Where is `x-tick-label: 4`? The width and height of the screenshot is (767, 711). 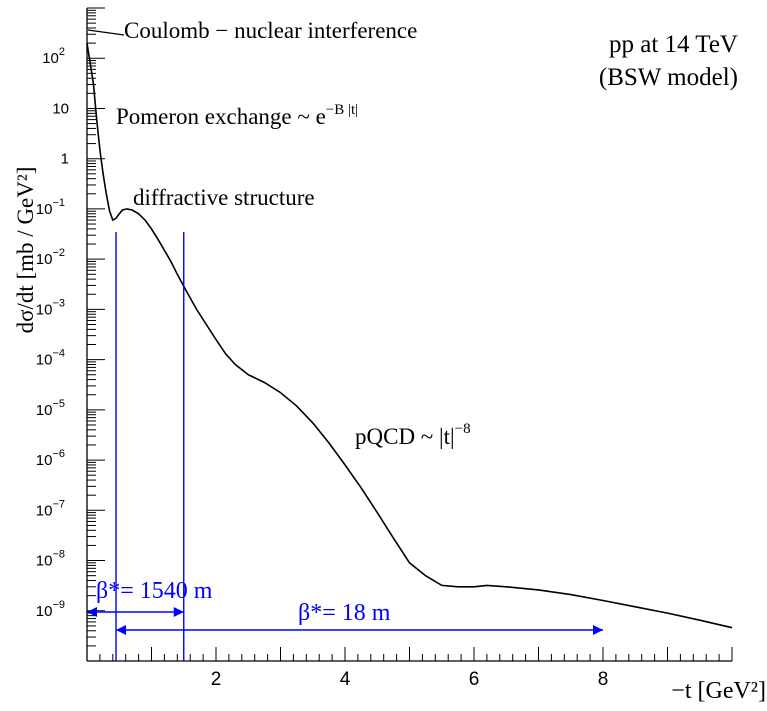 x-tick-label: 4 is located at coordinates (345, 679).